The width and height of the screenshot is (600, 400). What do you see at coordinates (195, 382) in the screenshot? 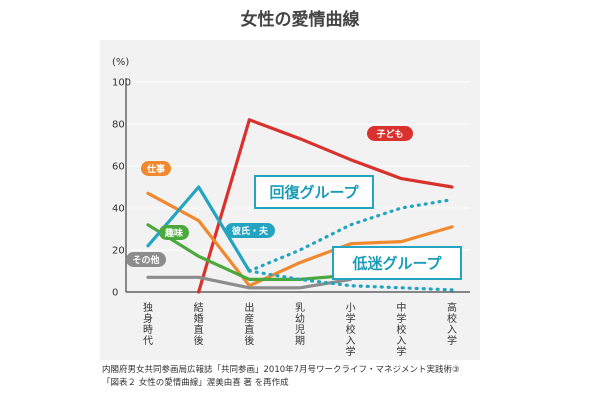
I see `source-note-line-2: 「図表２ 女性の愛情曲線」渥美由喜 著 を再作成` at bounding box center [195, 382].